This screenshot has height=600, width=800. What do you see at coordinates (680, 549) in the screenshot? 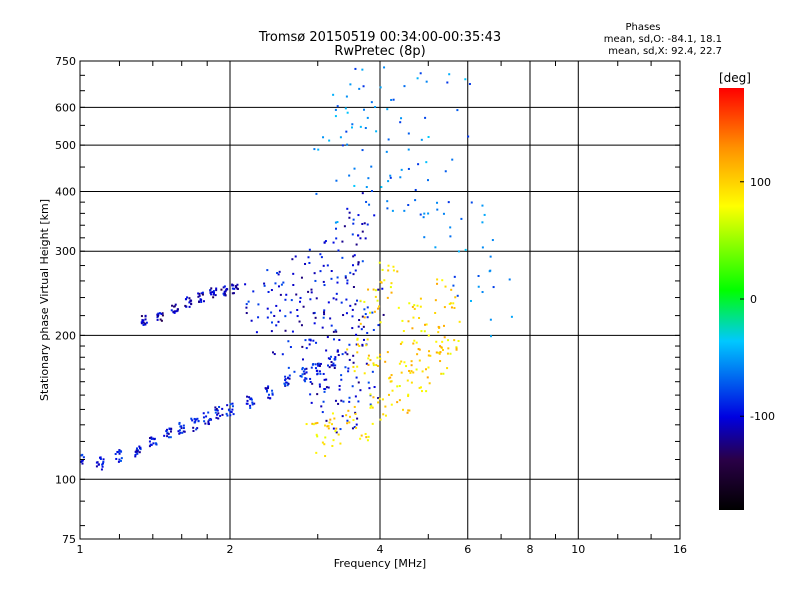
I see `x-tick-label: 16` at bounding box center [680, 549].